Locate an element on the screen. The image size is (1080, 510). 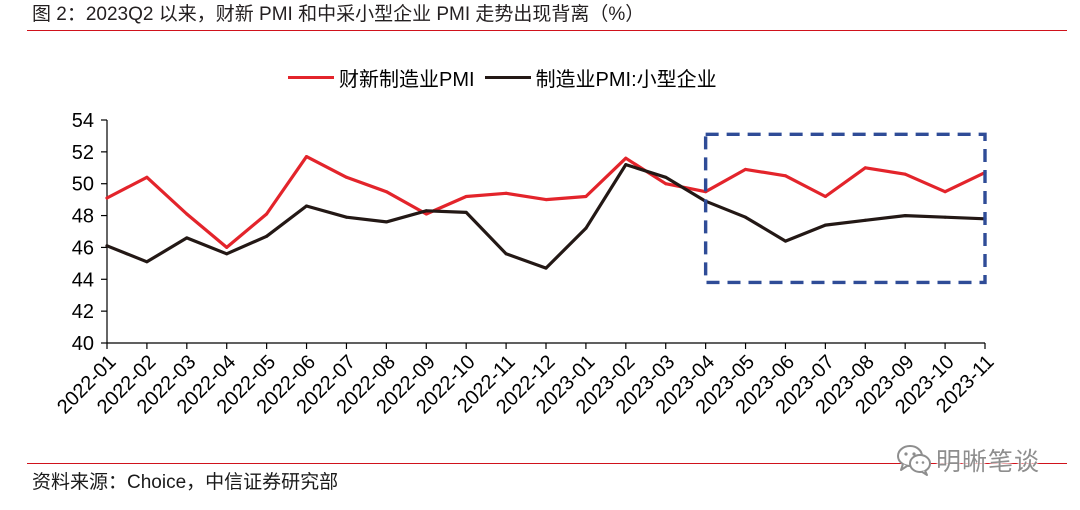
watermark-text: 明晰笔谈 is located at coordinates (988, 461).